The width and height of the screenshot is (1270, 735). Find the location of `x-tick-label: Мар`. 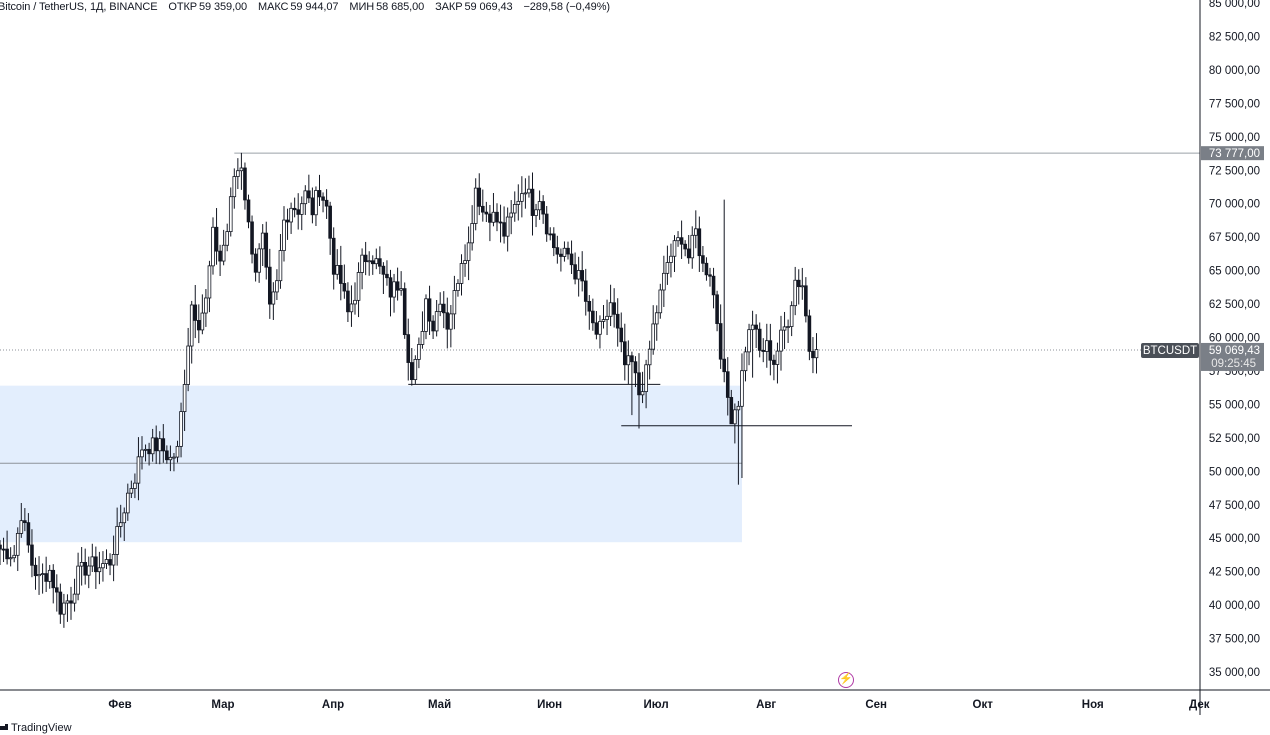

x-tick-label: Мар is located at coordinates (222, 705).